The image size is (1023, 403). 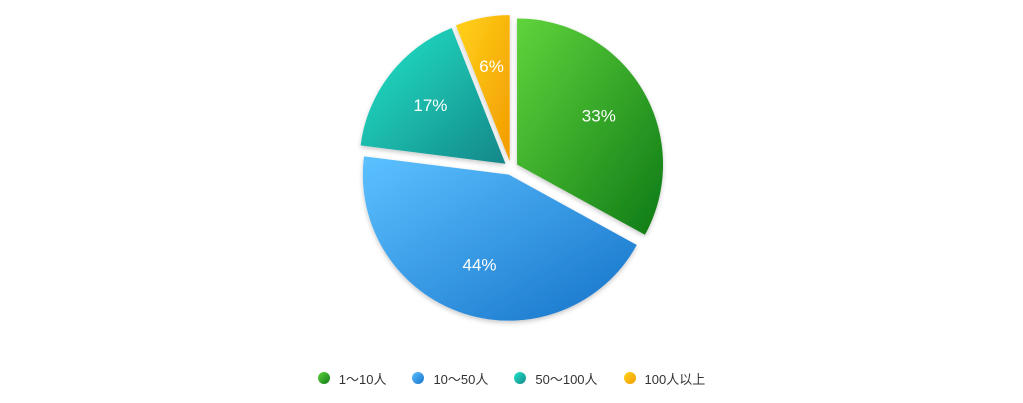 What do you see at coordinates (362, 379) in the screenshot?
I see `legend-label: 1〜10人` at bounding box center [362, 379].